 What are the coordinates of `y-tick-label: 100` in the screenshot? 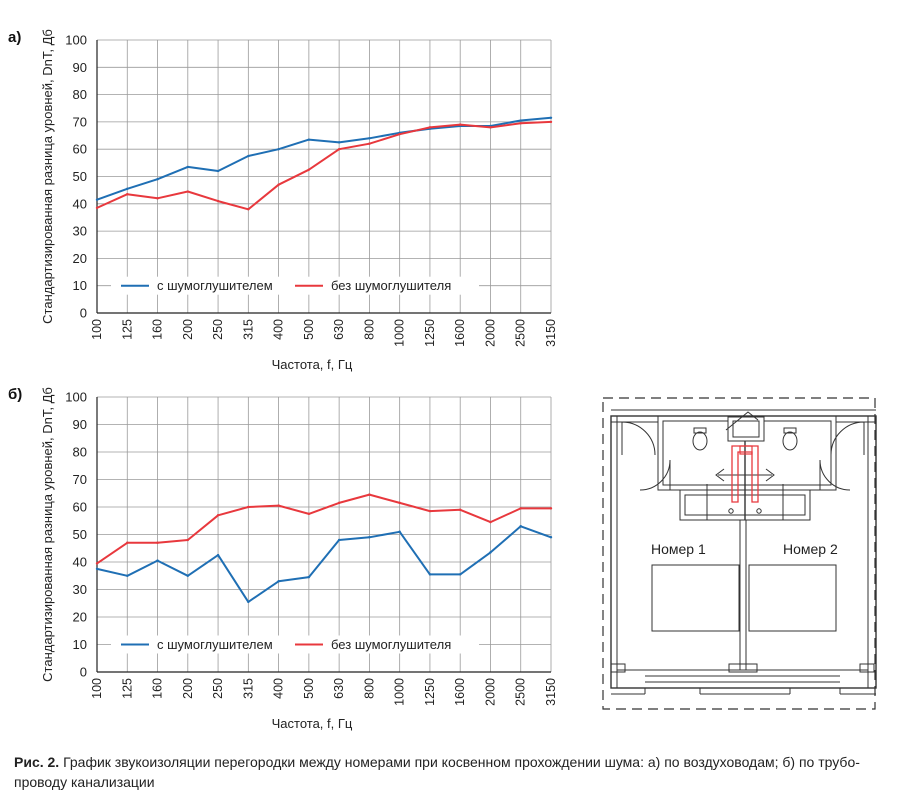 It's located at (76, 40).